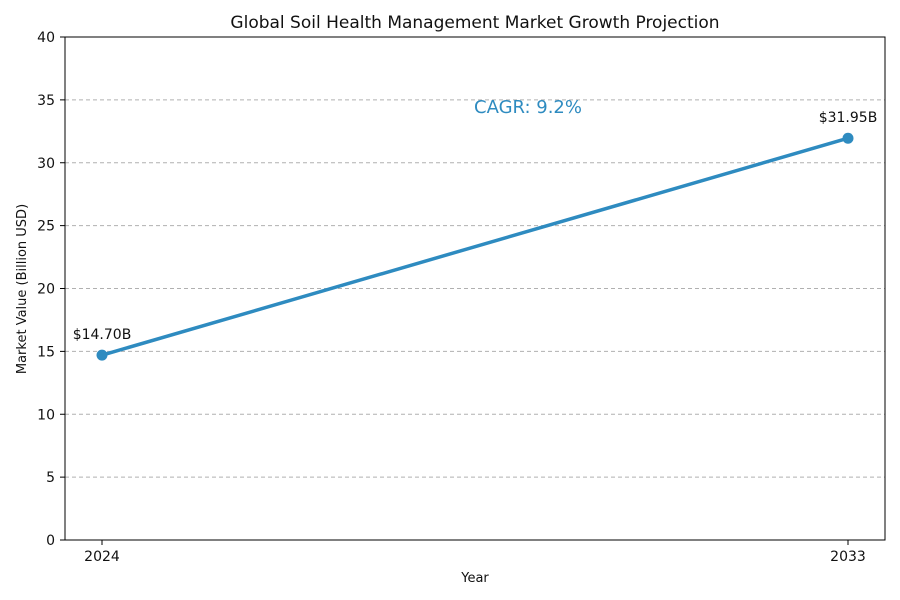  Describe the element at coordinates (475, 552) in the screenshot. I see `x-axis-ticks: 2024 2033` at that location.